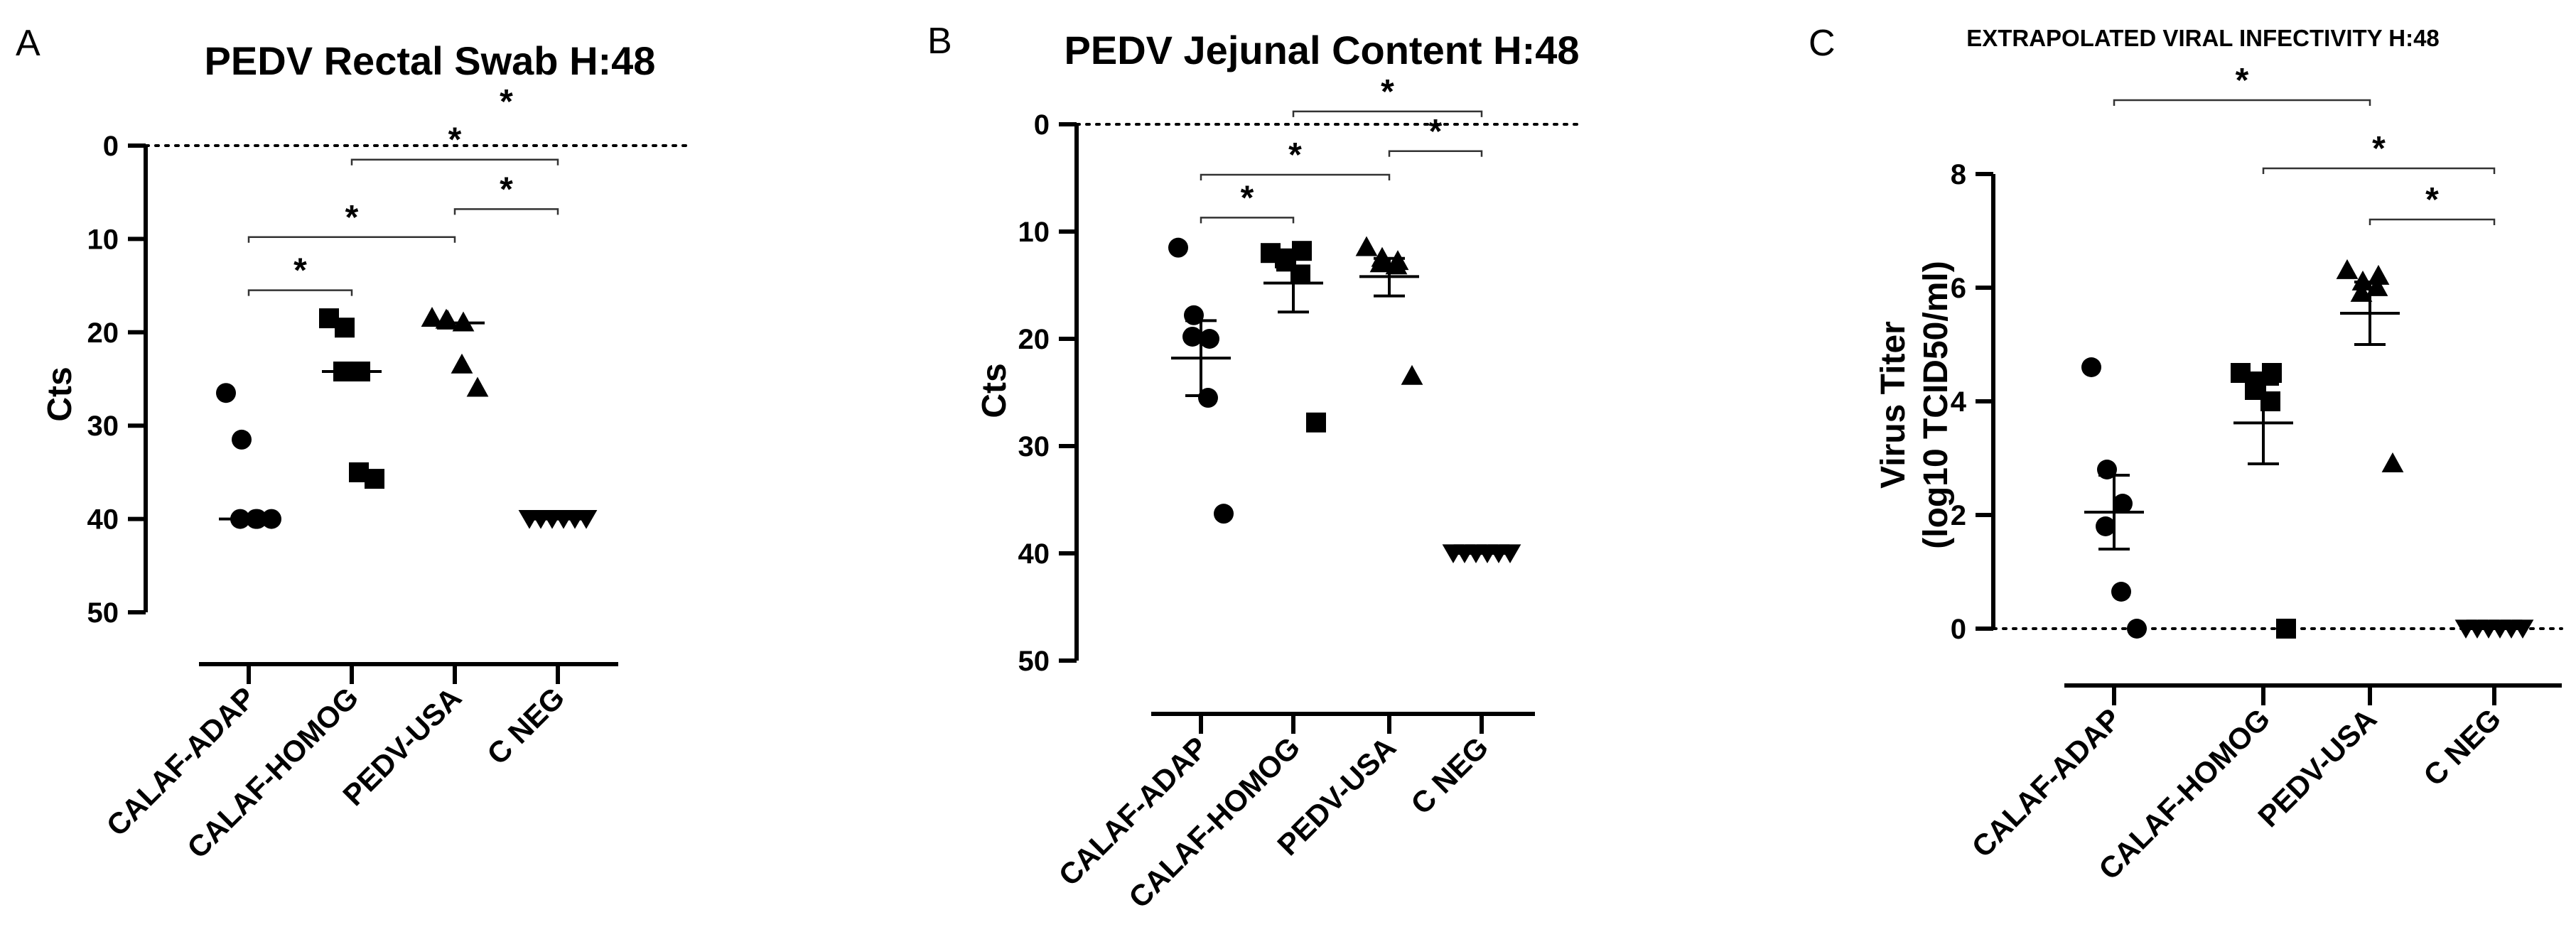 Image resolution: width=2576 pixels, height=949 pixels. What do you see at coordinates (1936, 404) in the screenshot?
I see `y-axis-title-c-units: (log10 TCID50/ml)` at bounding box center [1936, 404].